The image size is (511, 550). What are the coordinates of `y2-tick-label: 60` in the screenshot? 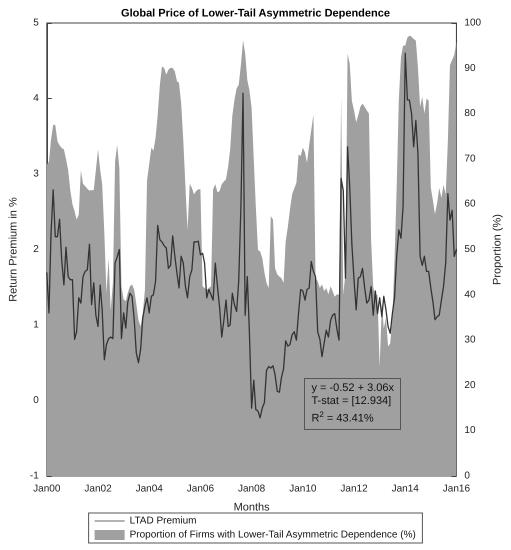 It's located at (470, 204).